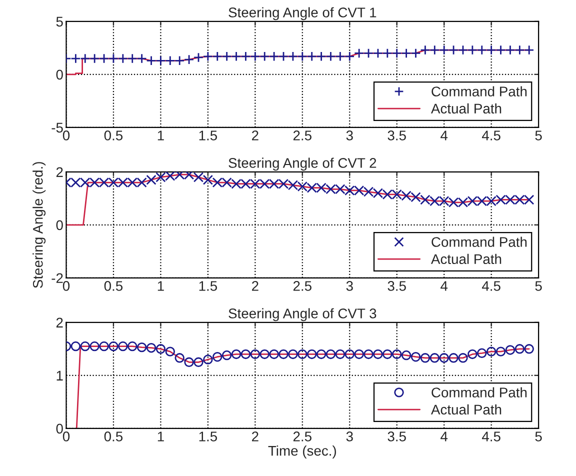 Image resolution: width=576 pixels, height=476 pixels. What do you see at coordinates (59, 21) in the screenshot?
I see `y-tick-label: 5` at bounding box center [59, 21].